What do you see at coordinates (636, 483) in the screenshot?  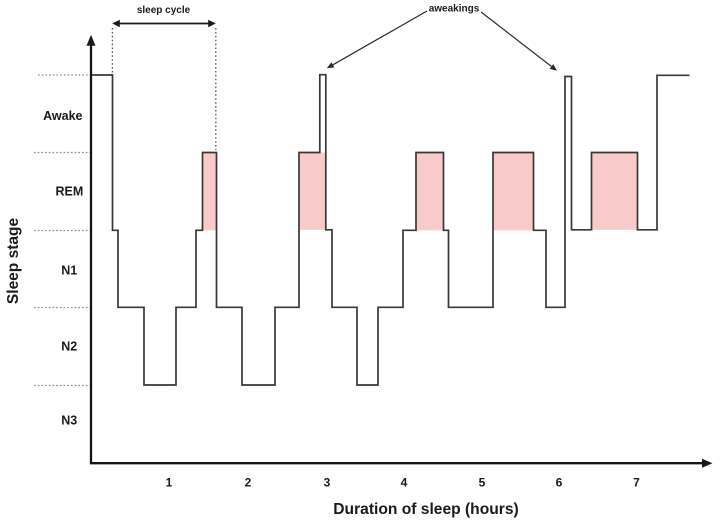 I see `svg-text: 7` at bounding box center [636, 483].